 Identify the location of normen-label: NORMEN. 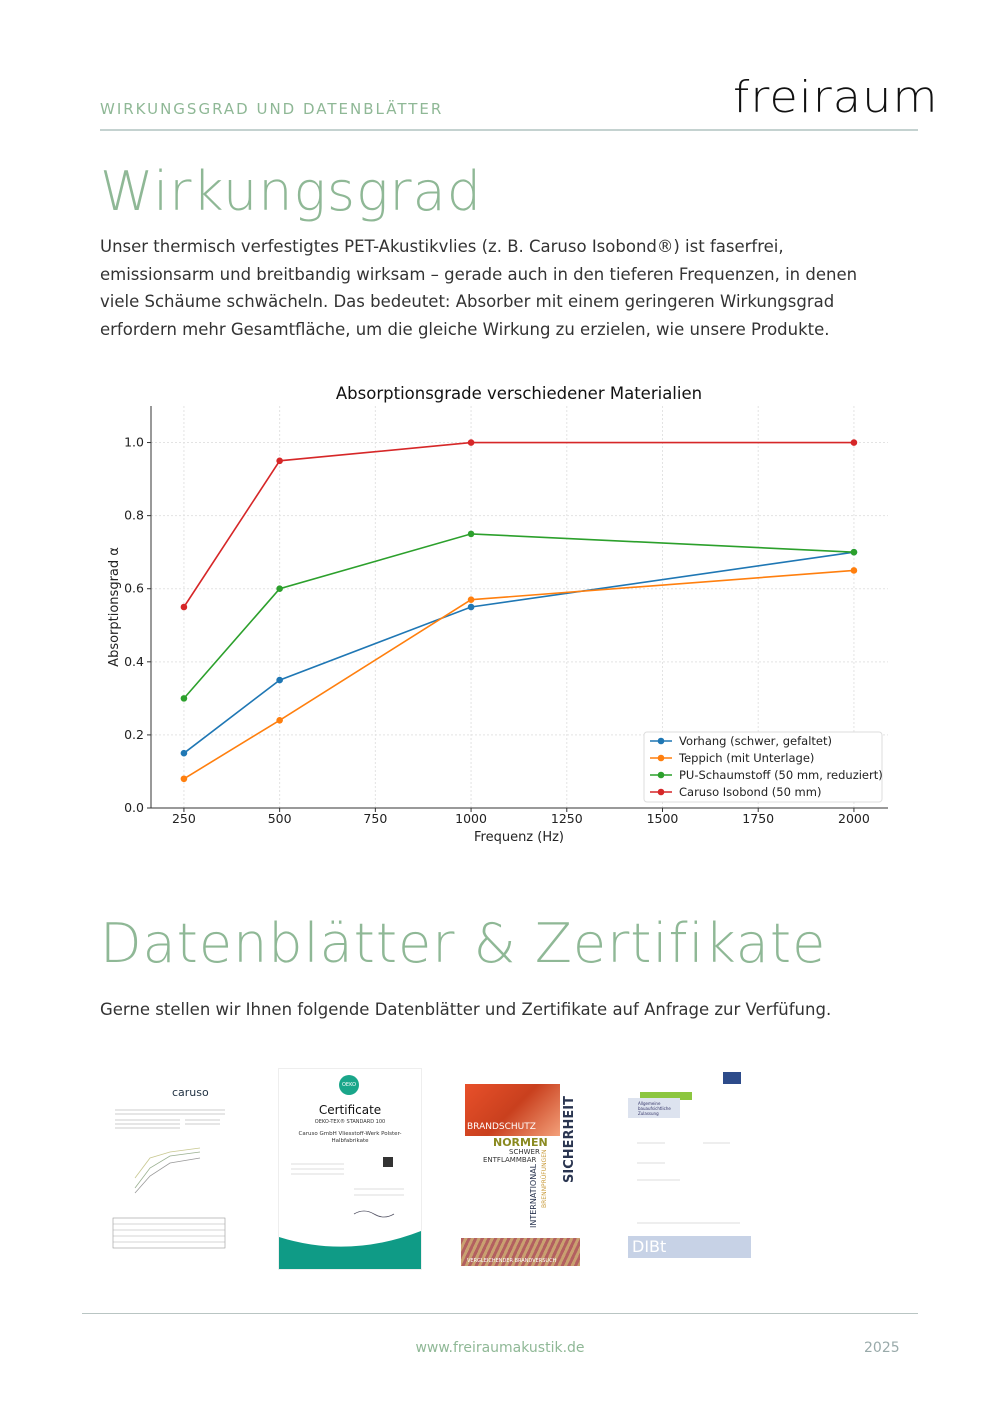
(520, 1142).